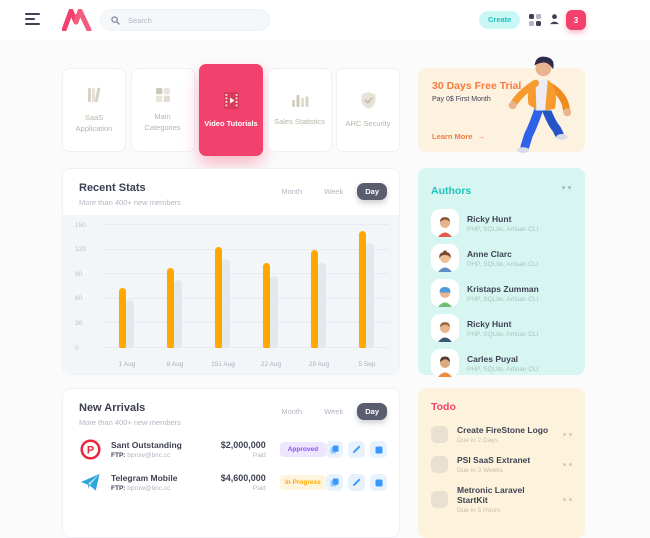 This screenshot has width=650, height=538. Describe the element at coordinates (302, 482) in the screenshot. I see `status-badge: In Progress` at that location.